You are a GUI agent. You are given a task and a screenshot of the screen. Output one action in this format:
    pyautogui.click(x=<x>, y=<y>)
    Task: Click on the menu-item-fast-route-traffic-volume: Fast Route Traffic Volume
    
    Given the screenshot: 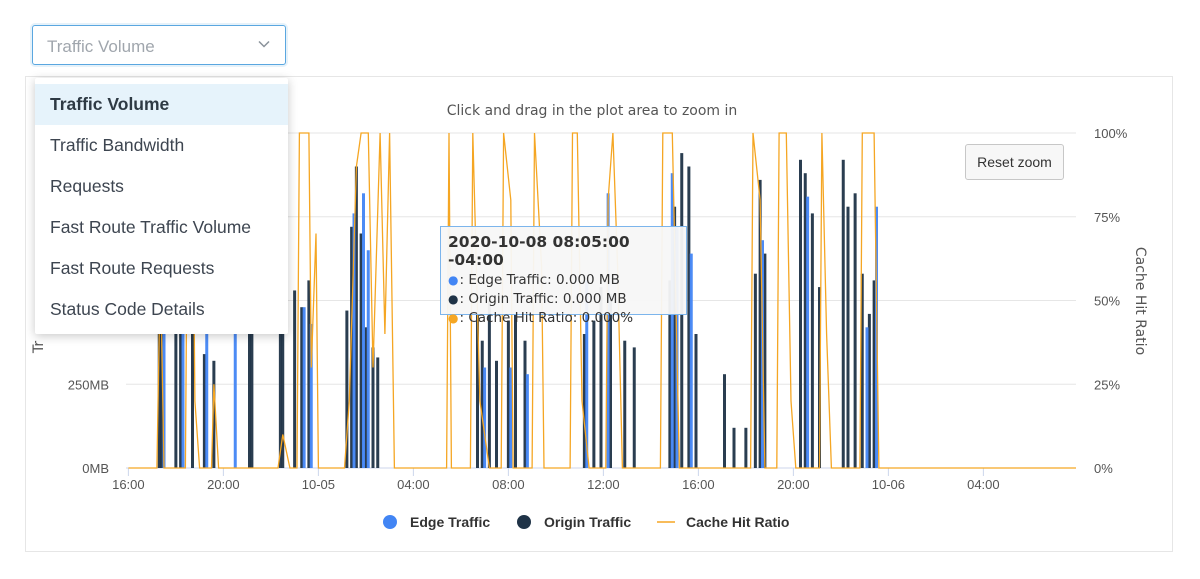 What is the action you would take?
    pyautogui.click(x=151, y=227)
    